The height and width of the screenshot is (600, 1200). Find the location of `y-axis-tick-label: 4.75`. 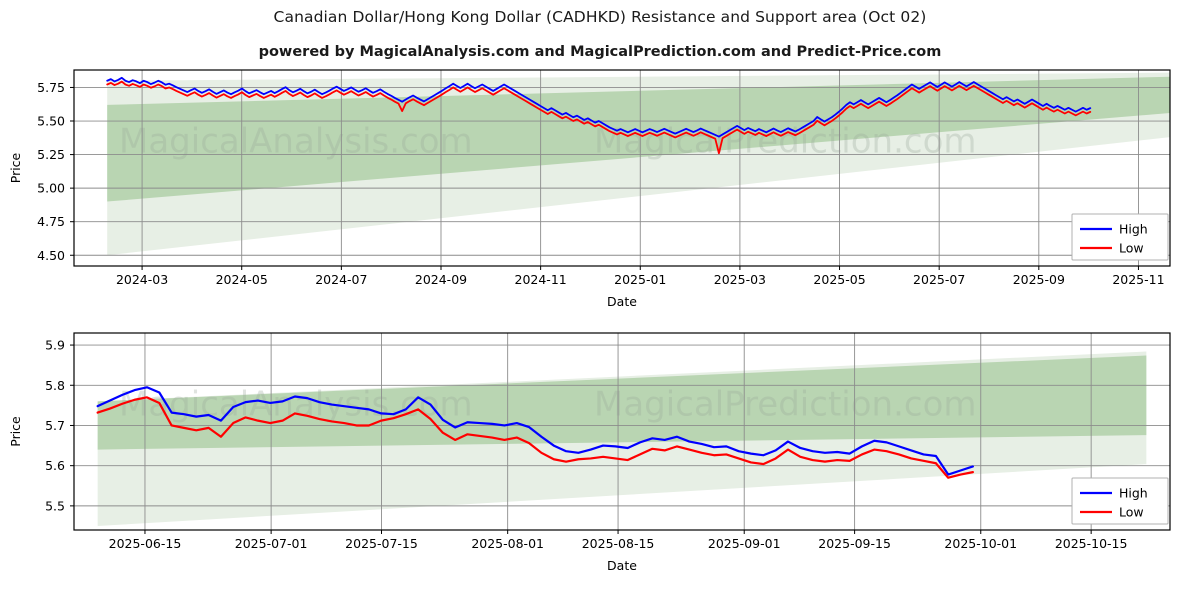

y-axis-tick-label: 4.75 is located at coordinates (51, 221).